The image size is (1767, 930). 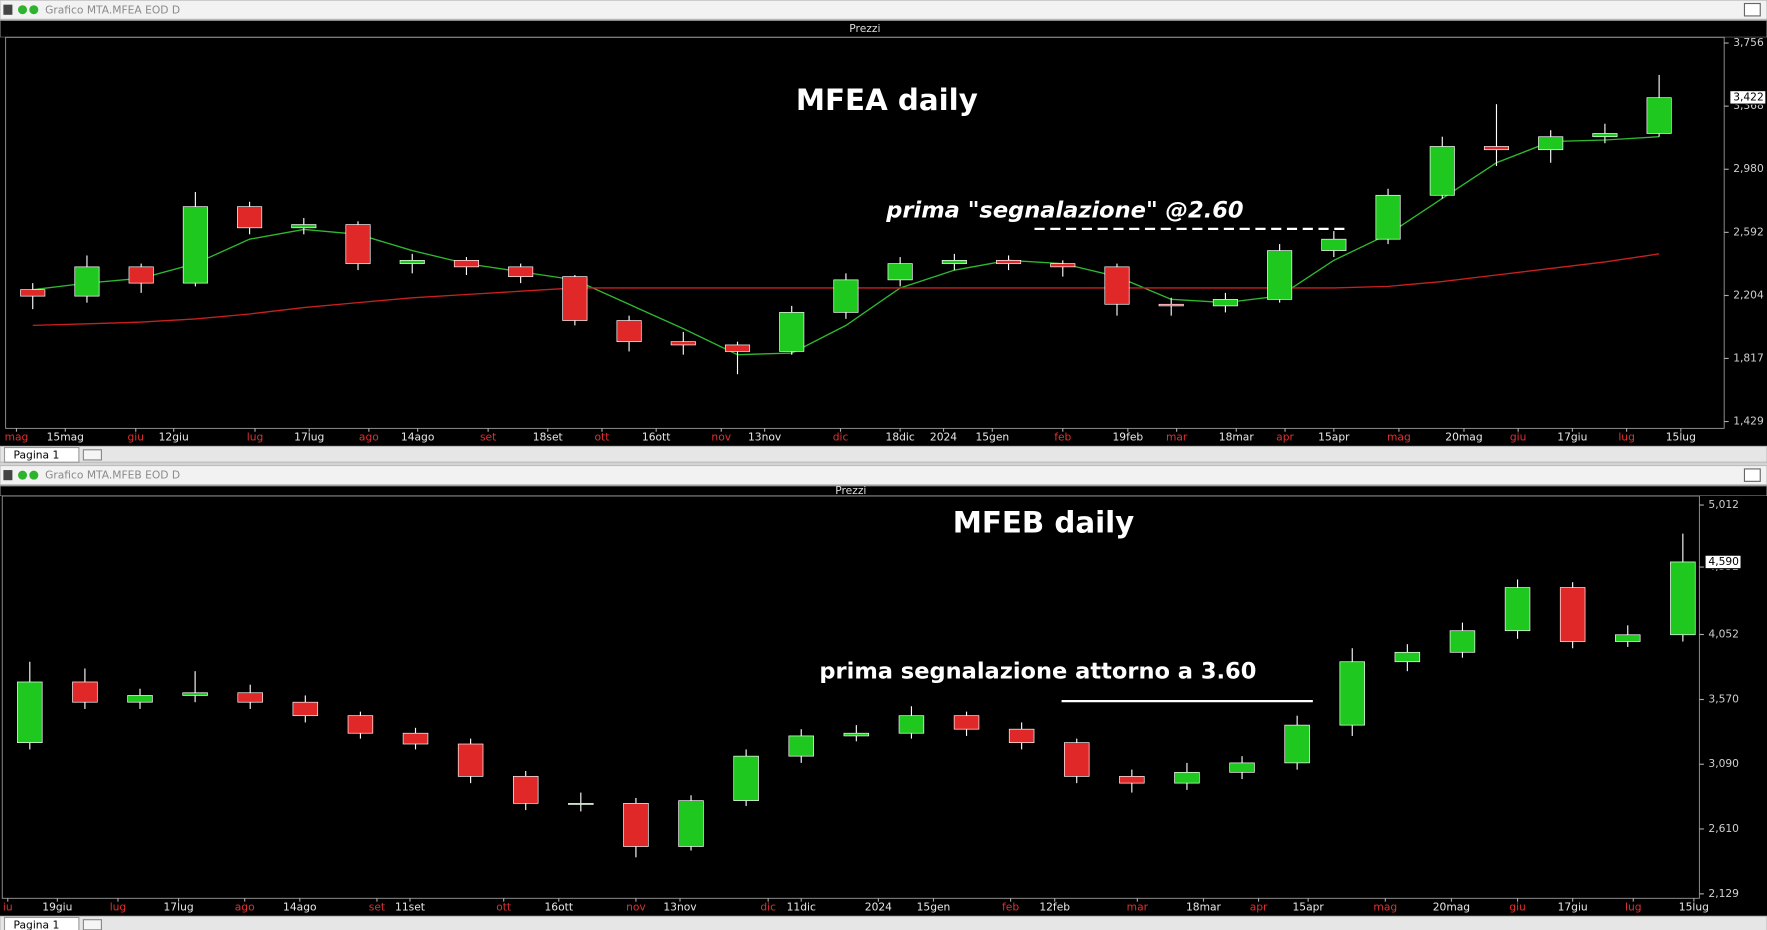 I want to click on y-tick-label: 1,817, so click(x=1748, y=357).